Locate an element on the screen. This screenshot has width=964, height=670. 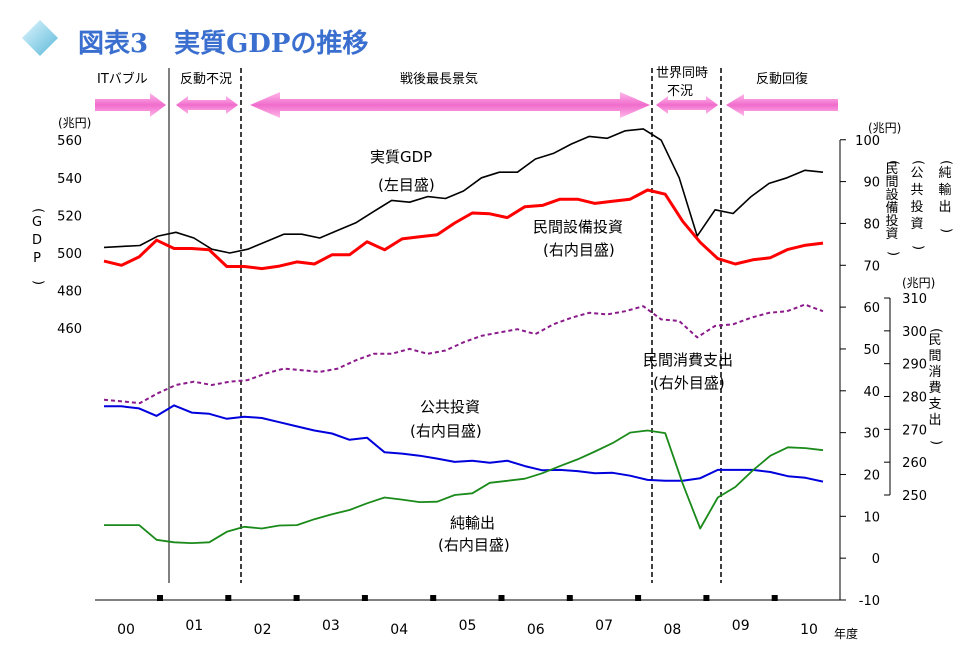
x-axis-ticks: 00 01 02 03 04 05 06 07 08 09 10 is located at coordinates (467, 616).